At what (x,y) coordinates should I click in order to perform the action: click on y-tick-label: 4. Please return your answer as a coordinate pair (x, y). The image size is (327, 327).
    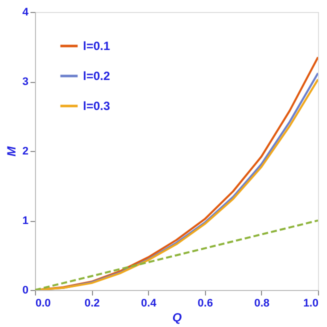
    Looking at the image, I should click on (26, 12).